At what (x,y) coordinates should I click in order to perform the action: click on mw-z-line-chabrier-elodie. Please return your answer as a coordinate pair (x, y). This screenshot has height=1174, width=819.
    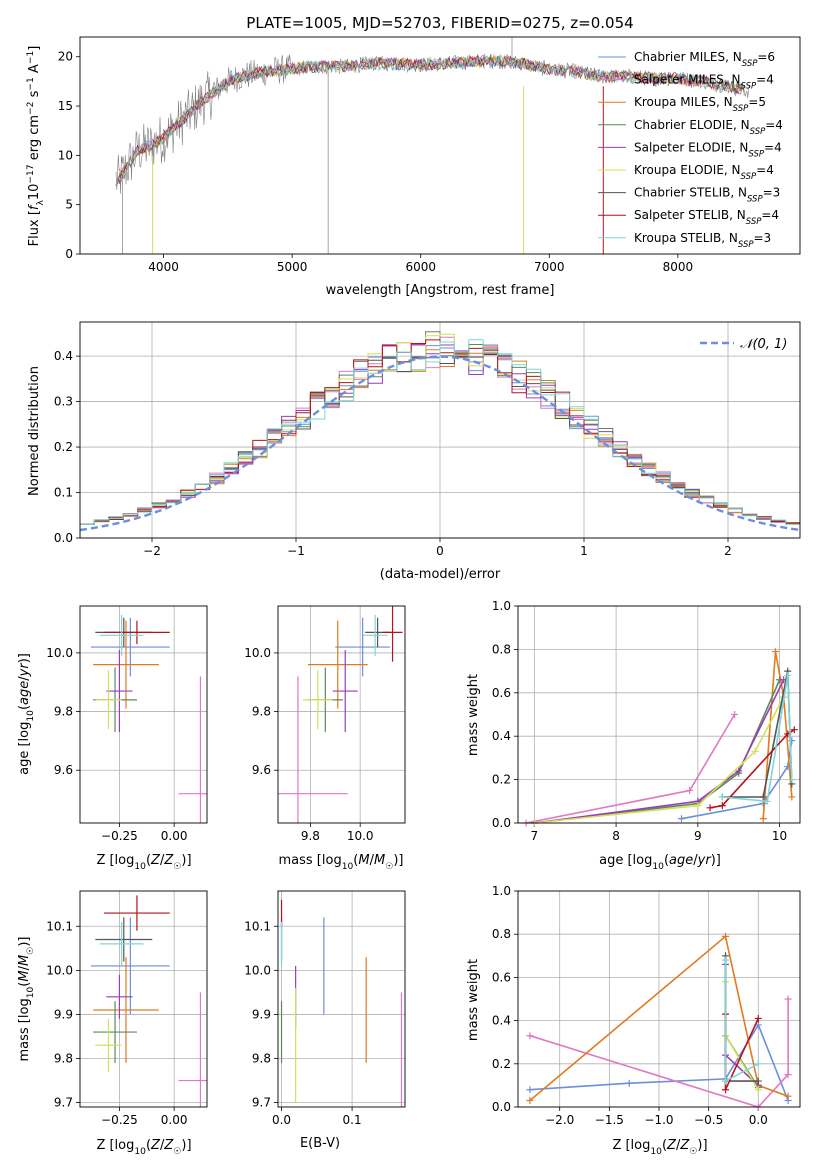
    Looking at the image, I should click on (741, 1026).